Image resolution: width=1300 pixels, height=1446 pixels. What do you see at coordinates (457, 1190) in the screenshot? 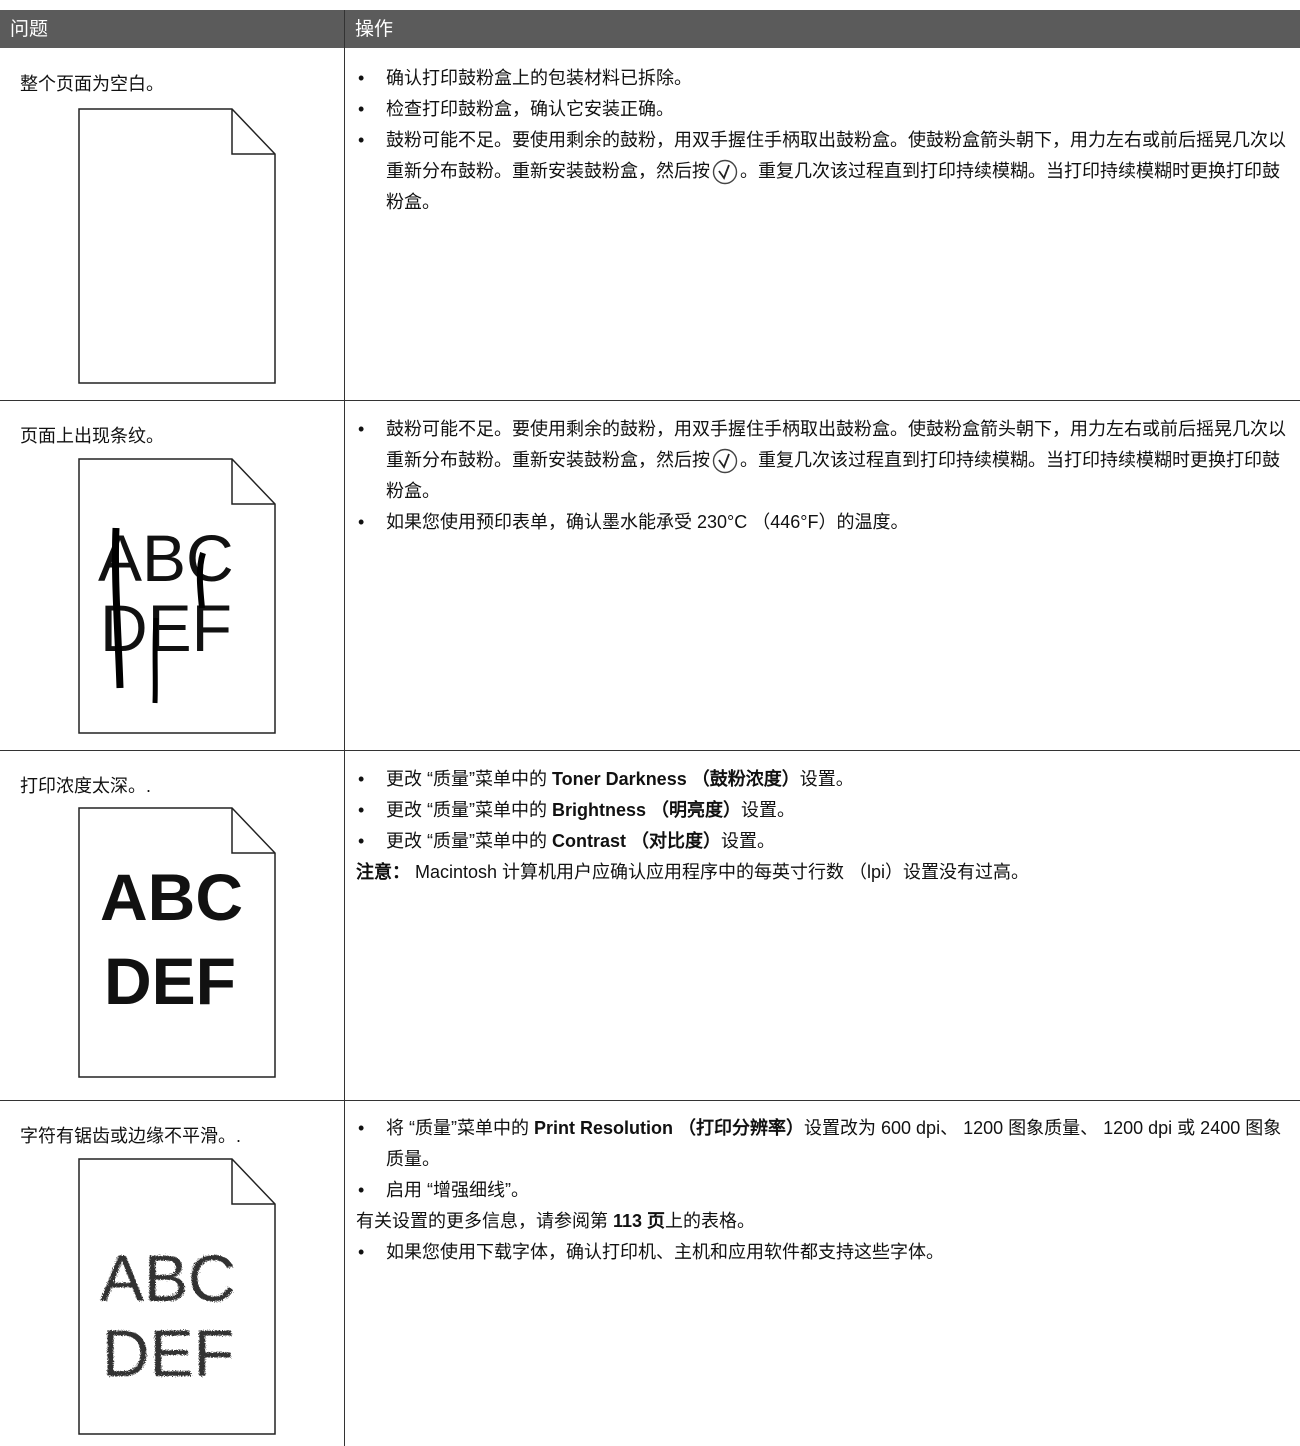
I see `text: 启用 “增强细线”。` at bounding box center [457, 1190].